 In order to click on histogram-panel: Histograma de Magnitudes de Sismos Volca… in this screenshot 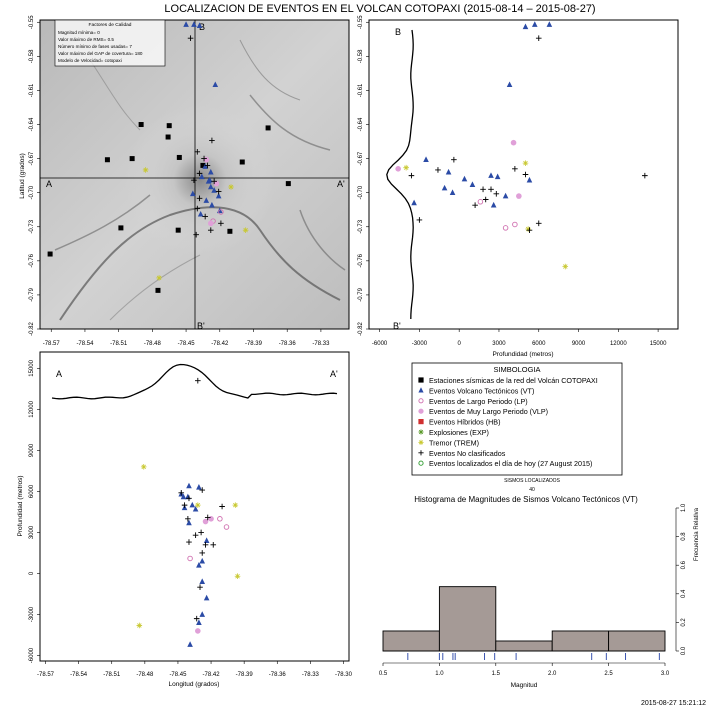, I will do `click(557, 592)`.